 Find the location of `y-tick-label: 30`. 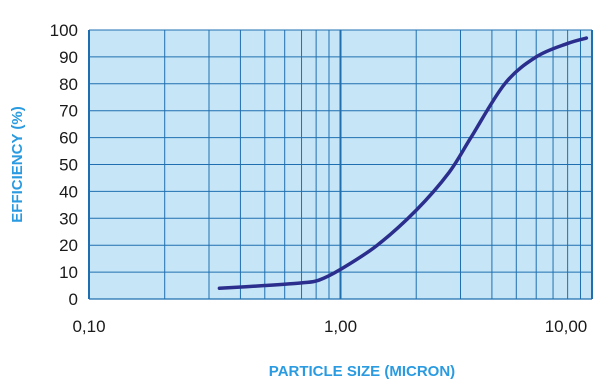

y-tick-label: 30 is located at coordinates (68, 218).